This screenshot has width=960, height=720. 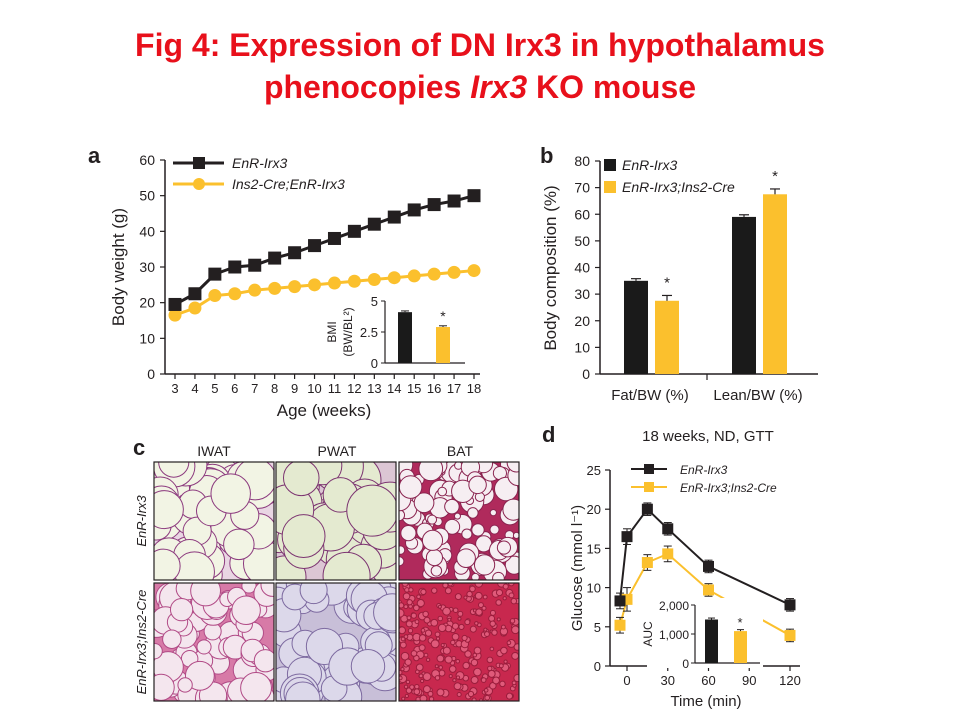 What do you see at coordinates (474, 388) in the screenshot?
I see `a-x-tick-label: 18` at bounding box center [474, 388].